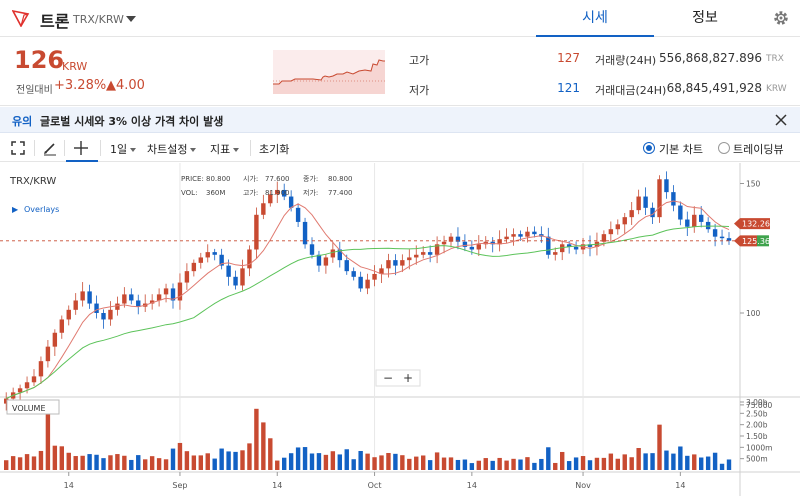  I want to click on overlays-label: Overlays, so click(41, 209).